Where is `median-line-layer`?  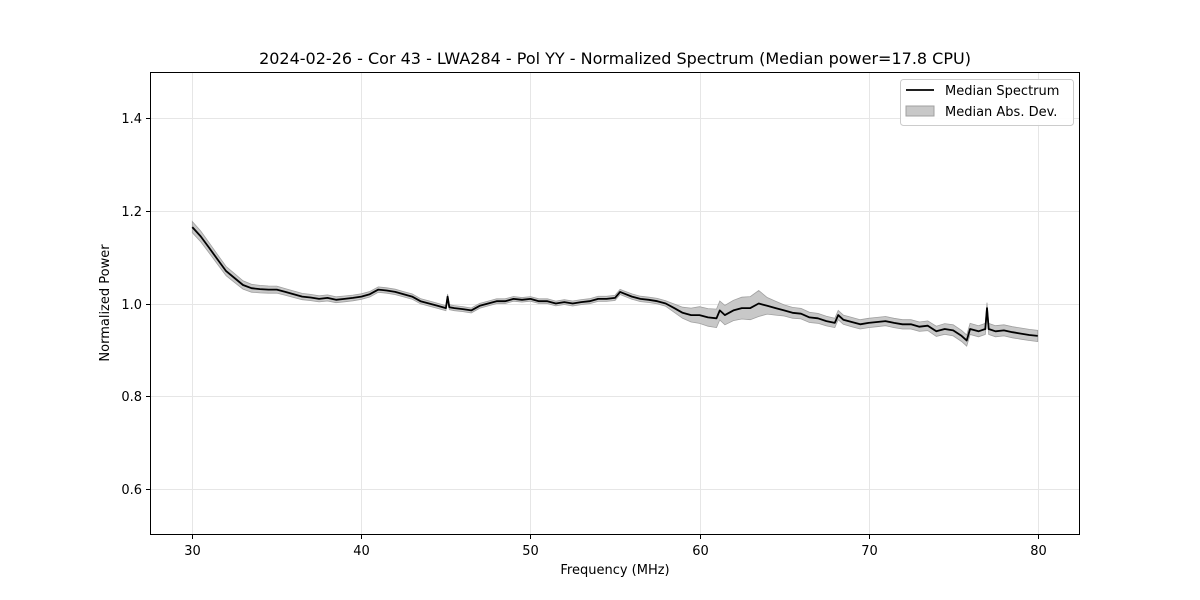 median-line-layer is located at coordinates (614, 284).